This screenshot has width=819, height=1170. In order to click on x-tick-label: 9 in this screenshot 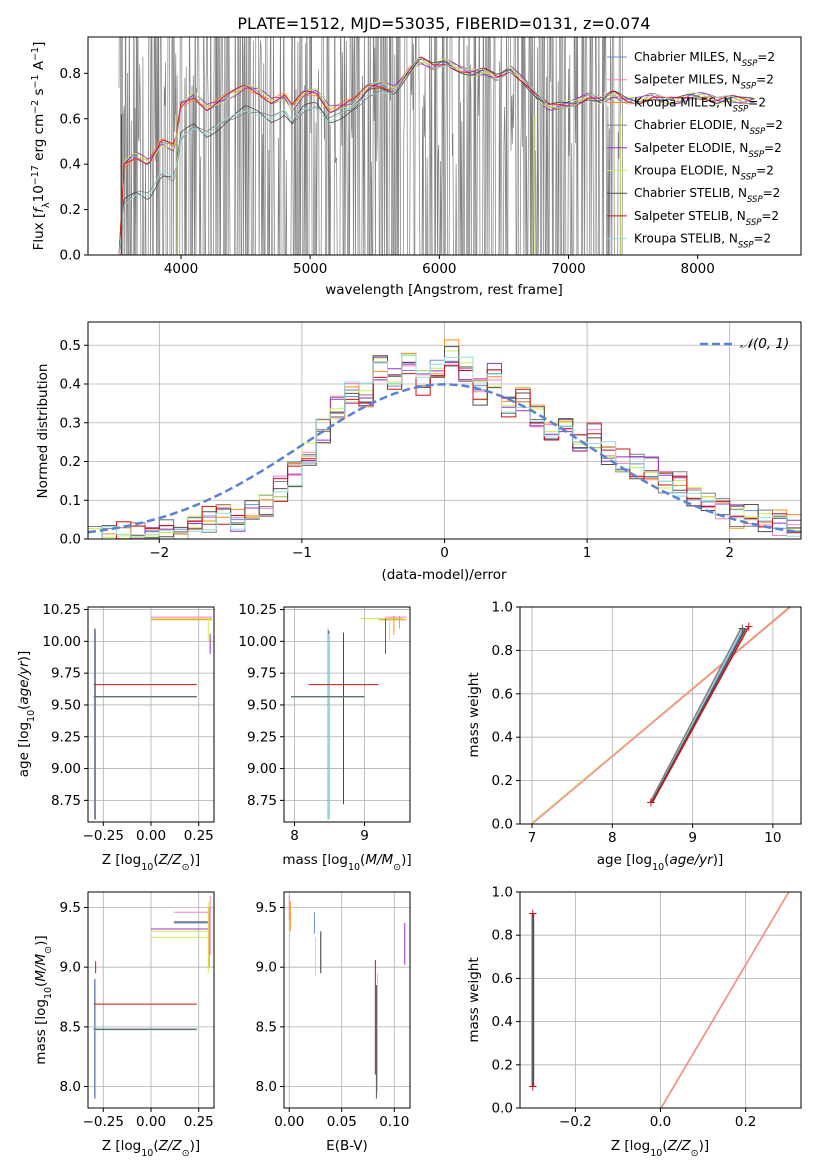, I will do `click(692, 838)`.